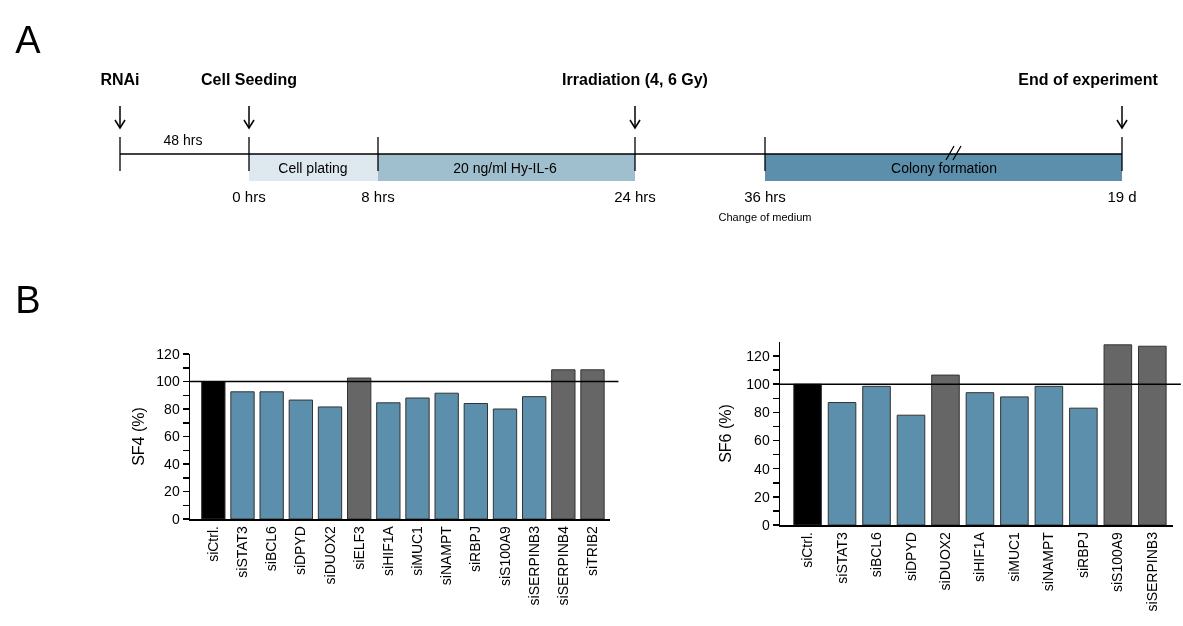  What do you see at coordinates (28, 300) in the screenshot?
I see `text: B` at bounding box center [28, 300].